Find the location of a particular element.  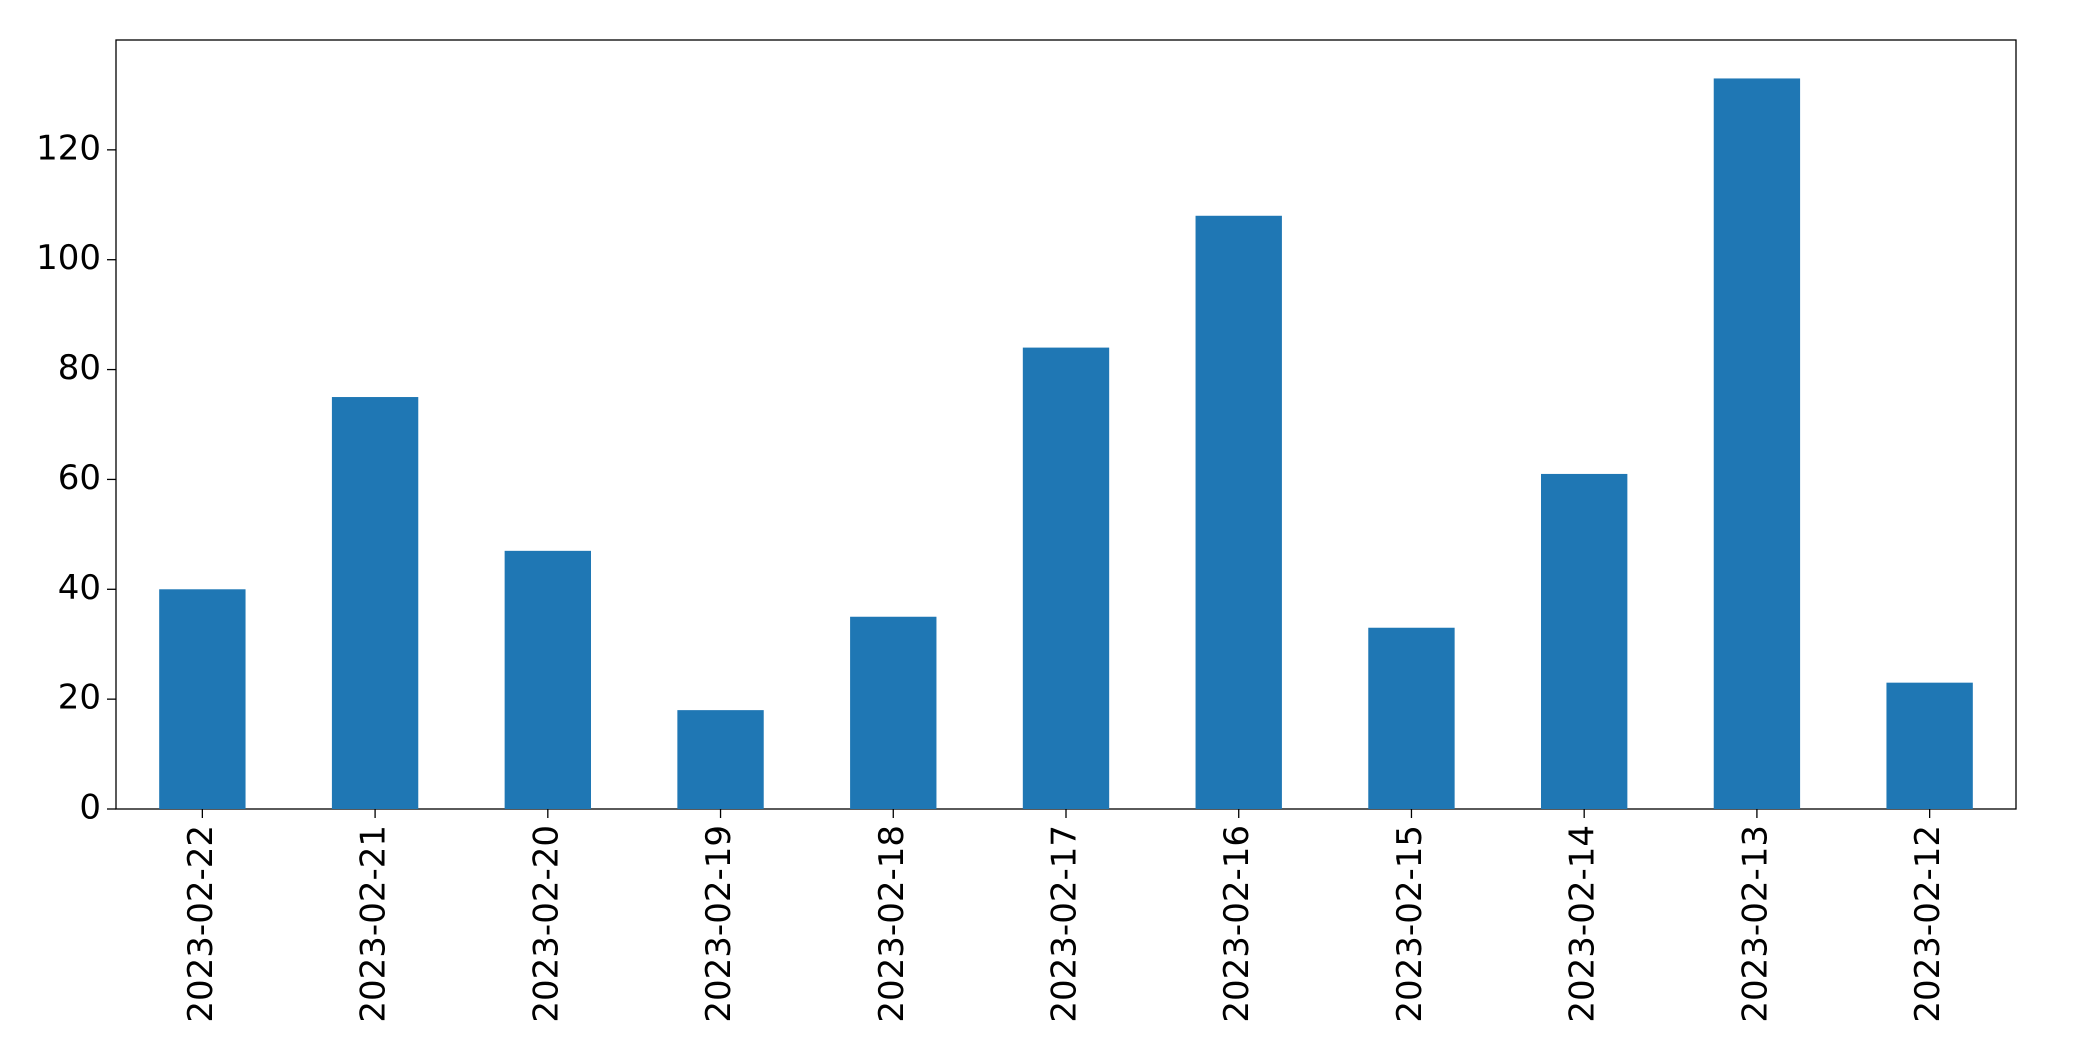

x-tick-label: 2023-02-12 is located at coordinates (1928, 924).